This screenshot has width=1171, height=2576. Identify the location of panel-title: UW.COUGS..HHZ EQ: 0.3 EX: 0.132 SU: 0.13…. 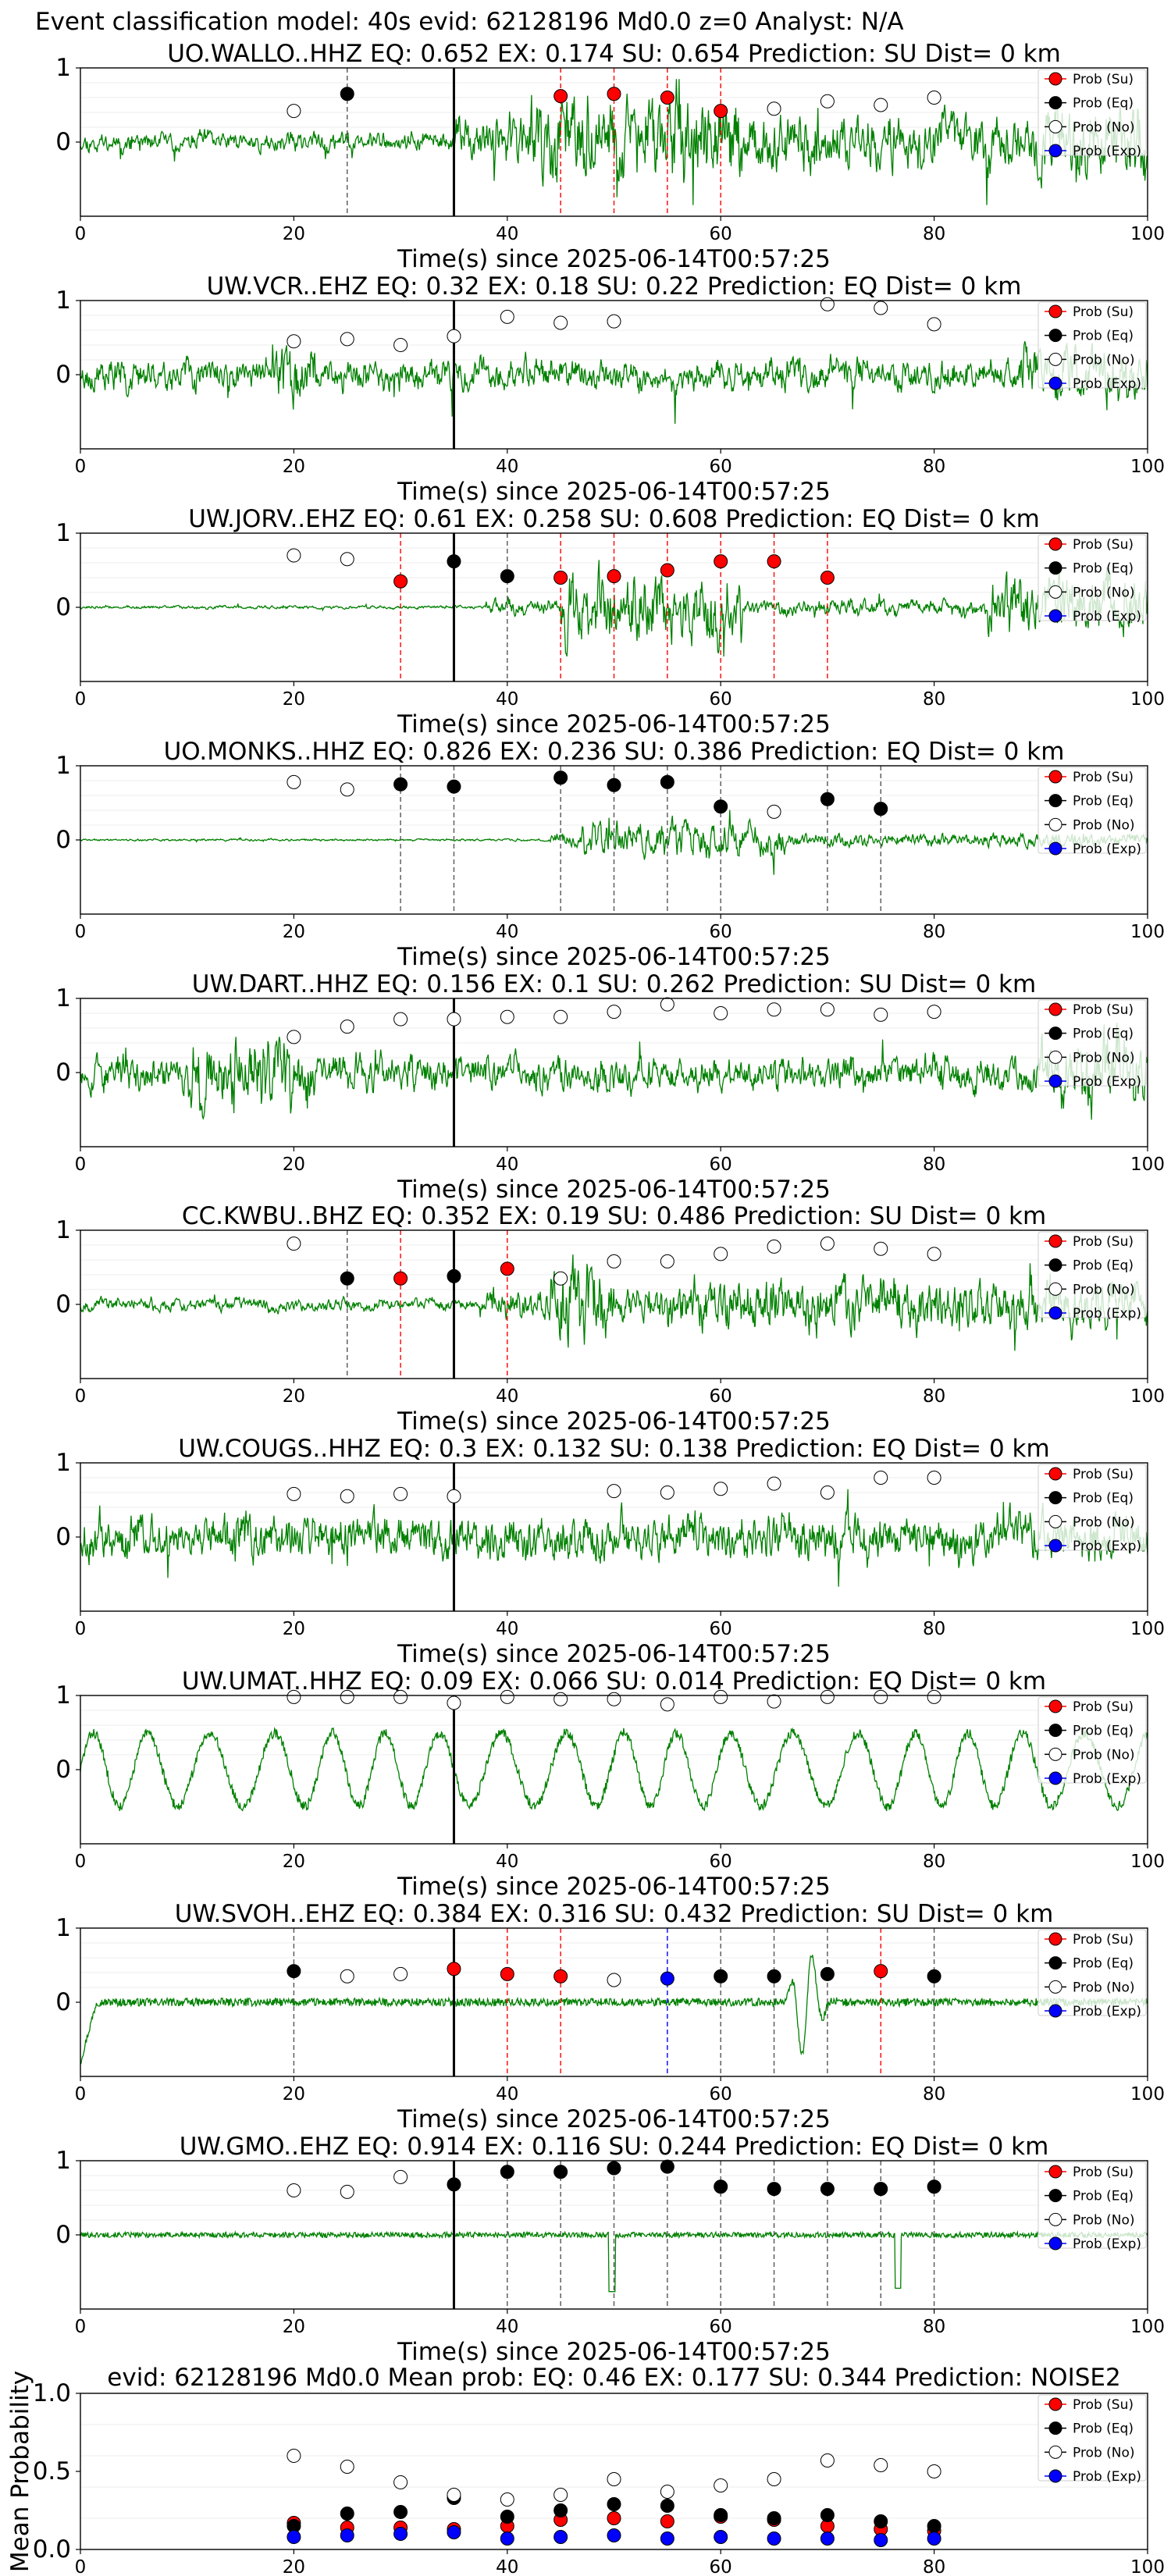
(613, 1449).